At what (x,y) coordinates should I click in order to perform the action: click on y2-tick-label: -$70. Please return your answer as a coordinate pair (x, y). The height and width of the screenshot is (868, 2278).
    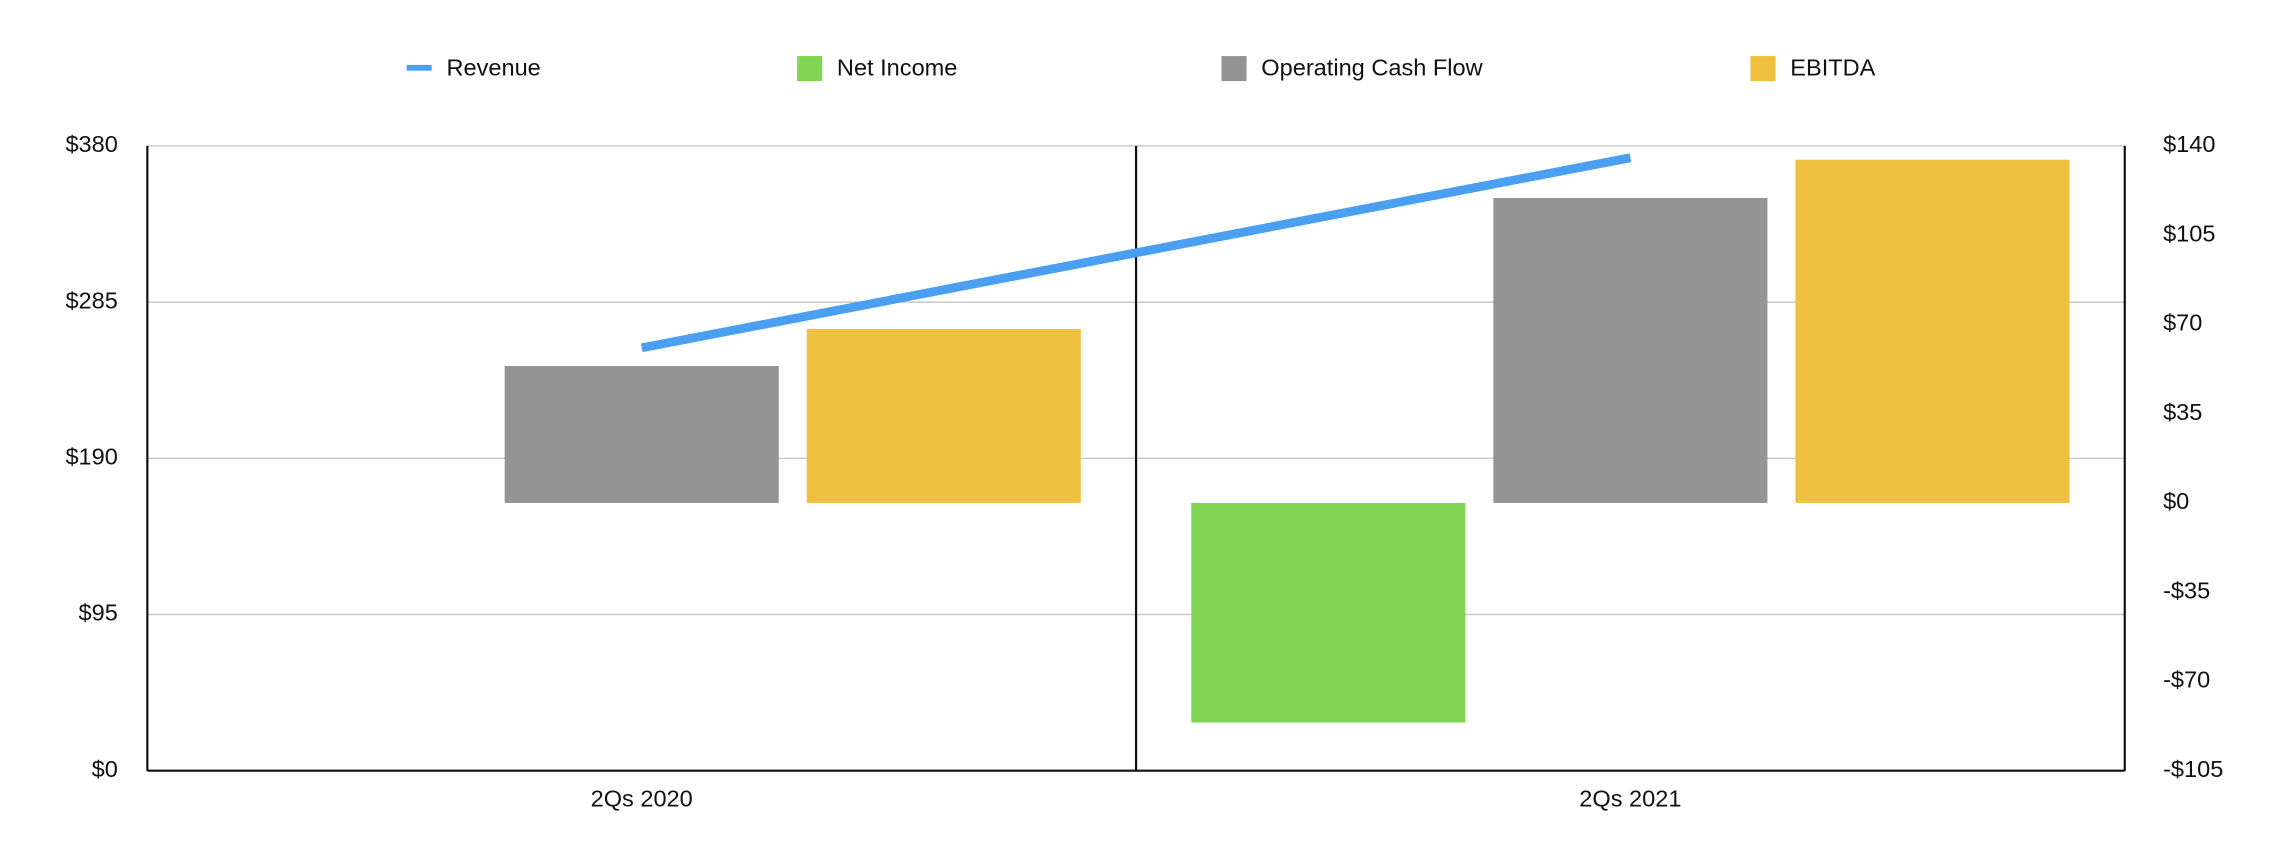
    Looking at the image, I should click on (2186, 680).